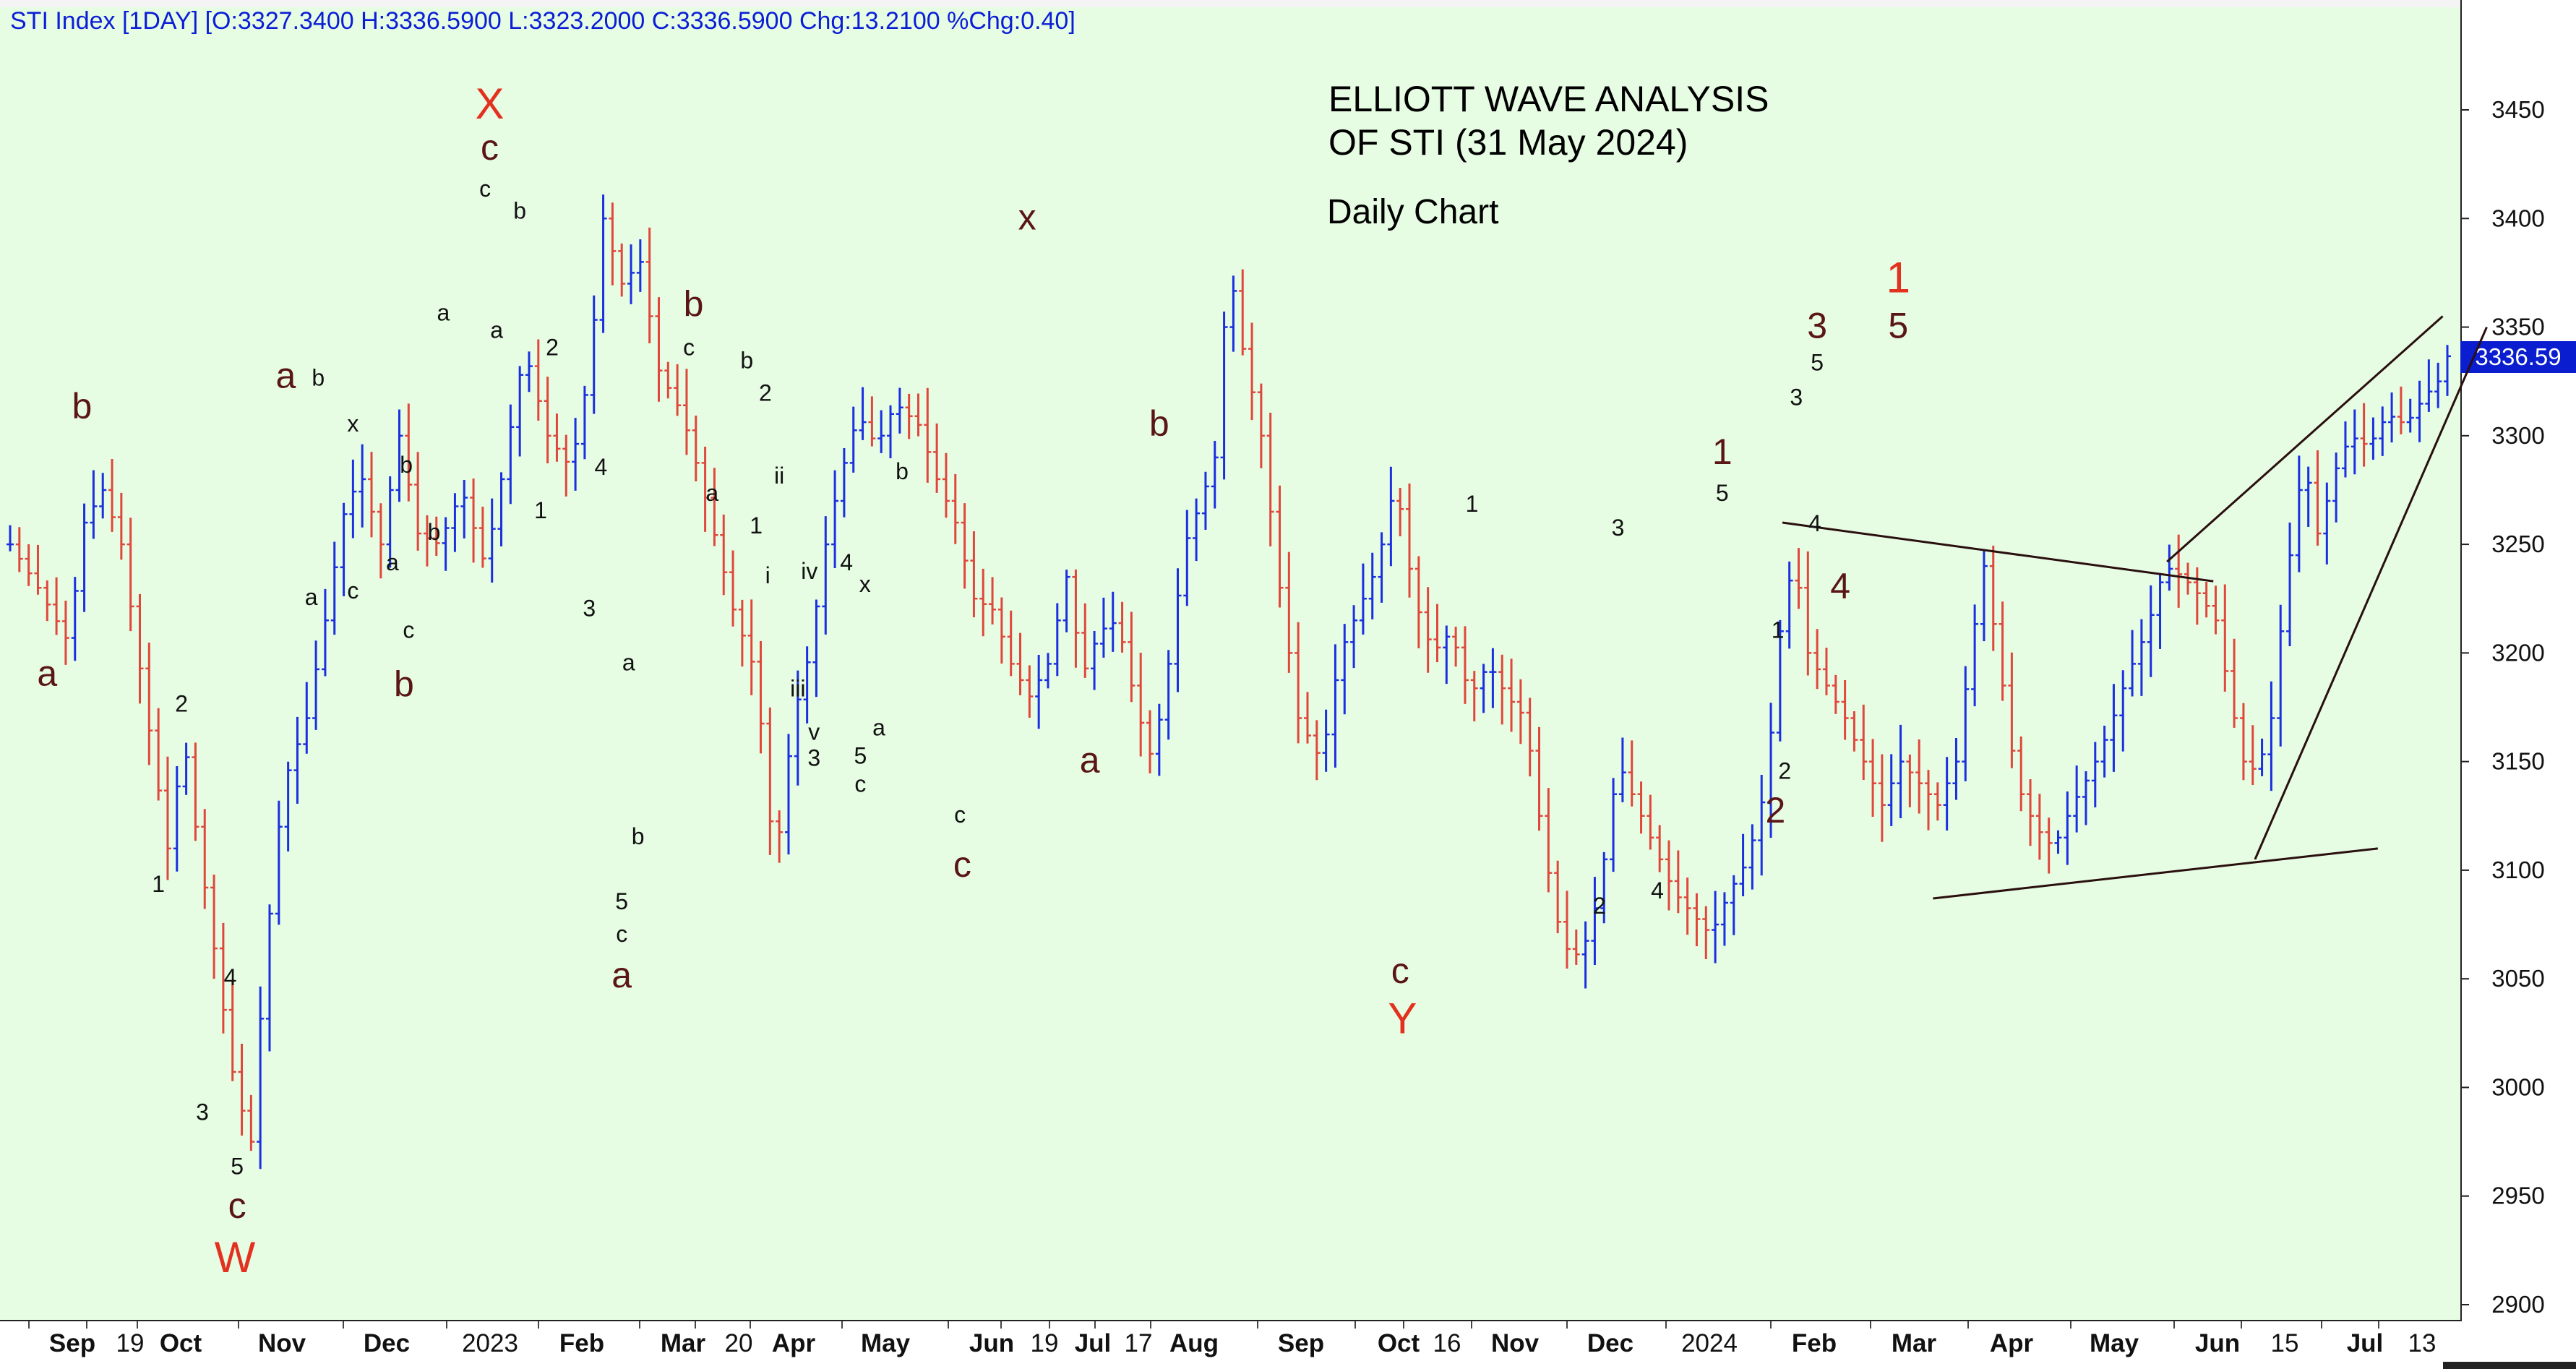  What do you see at coordinates (1447, 1343) in the screenshot?
I see `x-tick-label: 16` at bounding box center [1447, 1343].